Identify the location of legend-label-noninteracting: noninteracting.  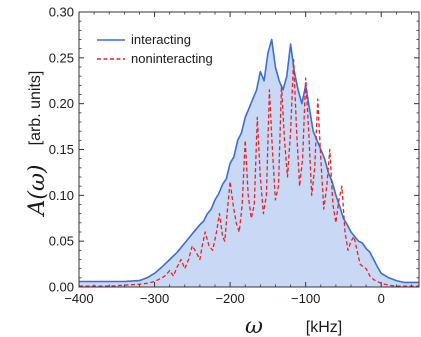
(172, 58).